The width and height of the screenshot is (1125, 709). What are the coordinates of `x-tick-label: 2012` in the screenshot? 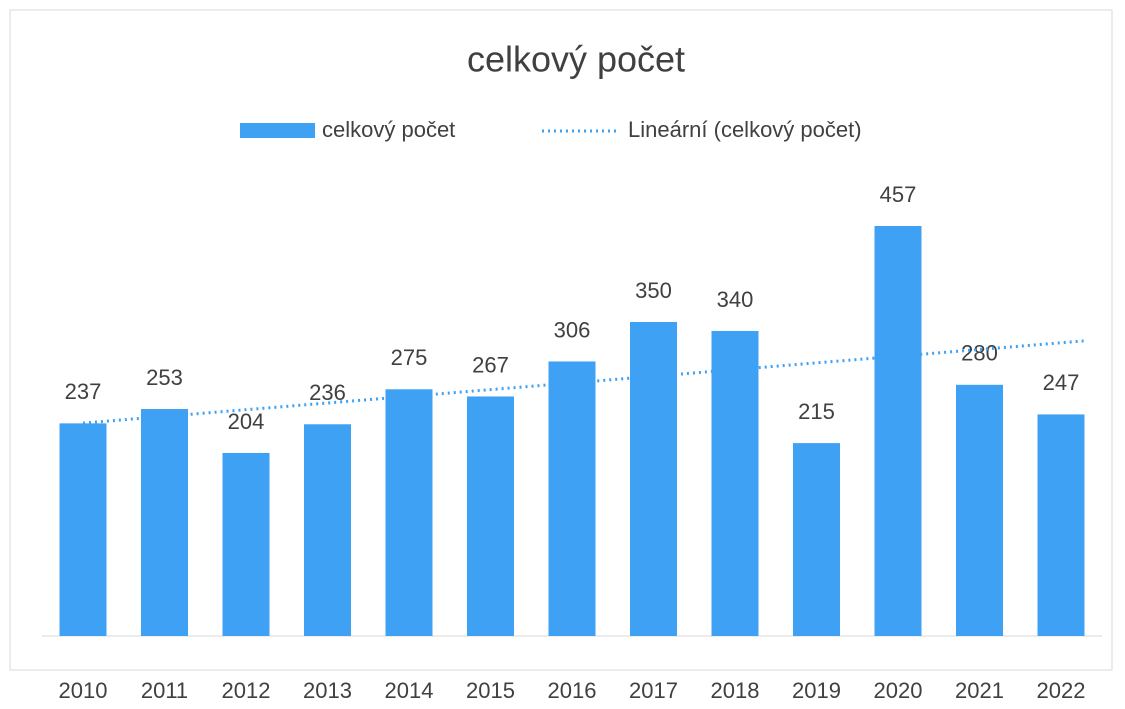 It's located at (246, 690).